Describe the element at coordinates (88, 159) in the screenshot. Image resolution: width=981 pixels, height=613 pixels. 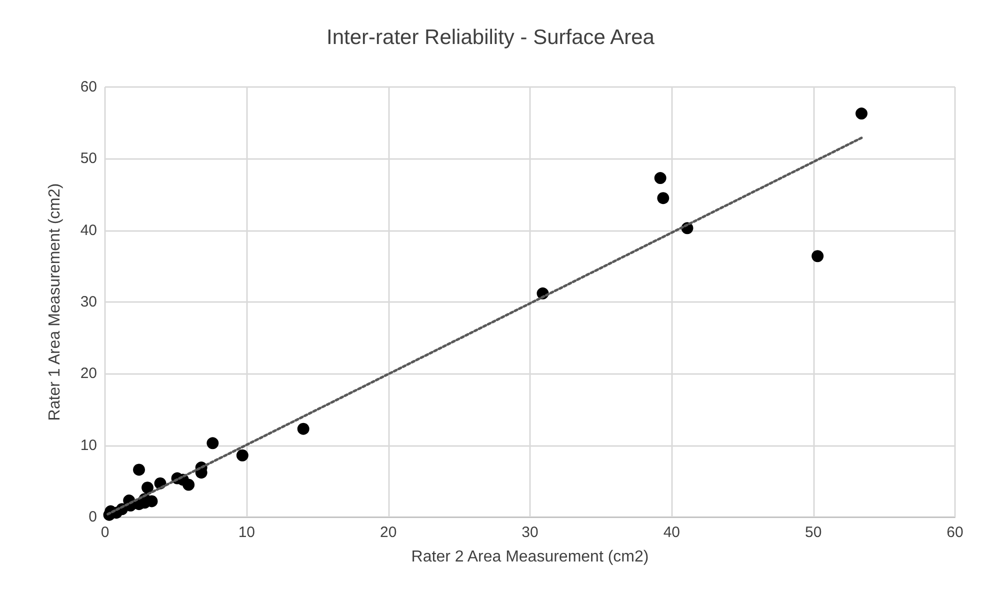
I see `y-tick-label: 50` at that location.